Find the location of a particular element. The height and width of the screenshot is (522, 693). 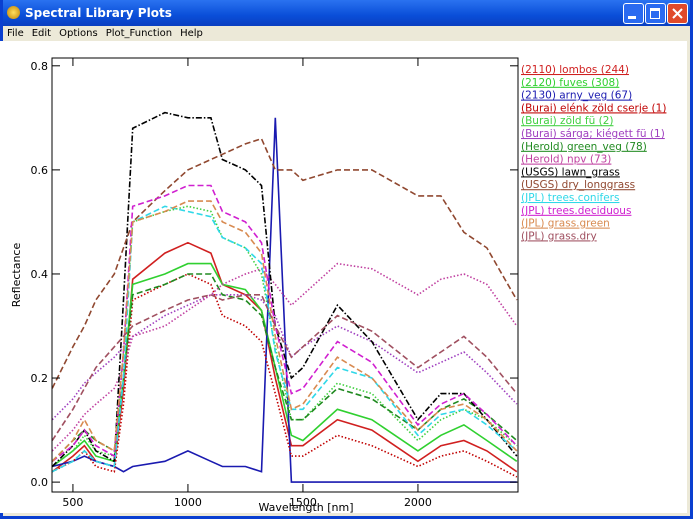

legend-entry: (Burai) zöld fü (2) is located at coordinates (567, 121).